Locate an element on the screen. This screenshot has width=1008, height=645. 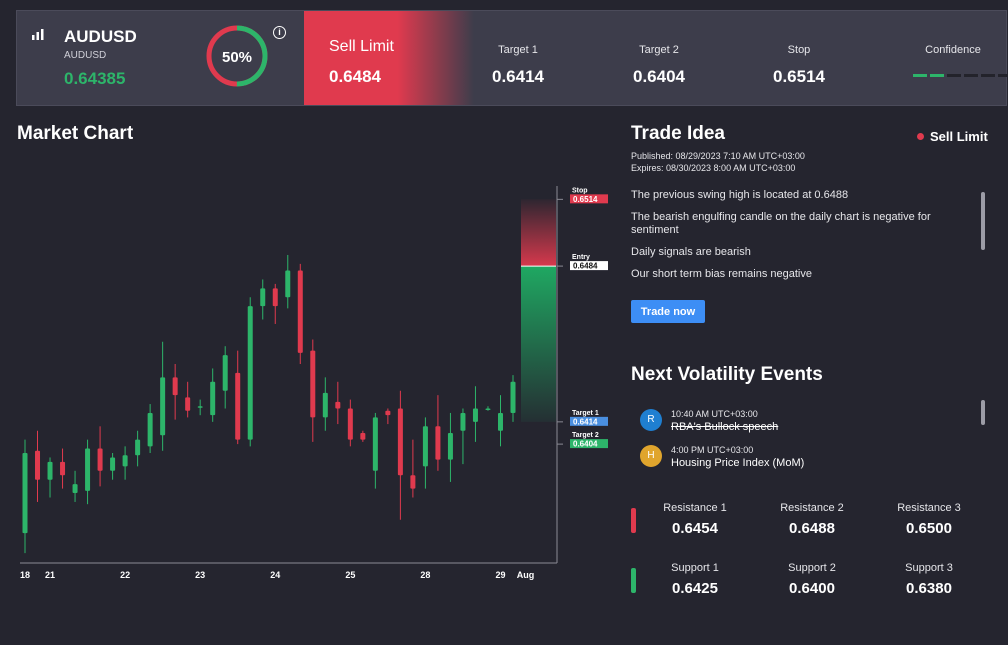
sell-dot-icon is located at coordinates (920, 136).